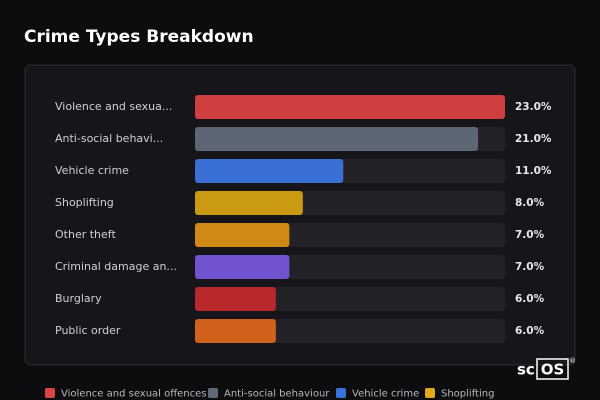 The height and width of the screenshot is (400, 600). I want to click on logo-mark: ®, so click(572, 361).